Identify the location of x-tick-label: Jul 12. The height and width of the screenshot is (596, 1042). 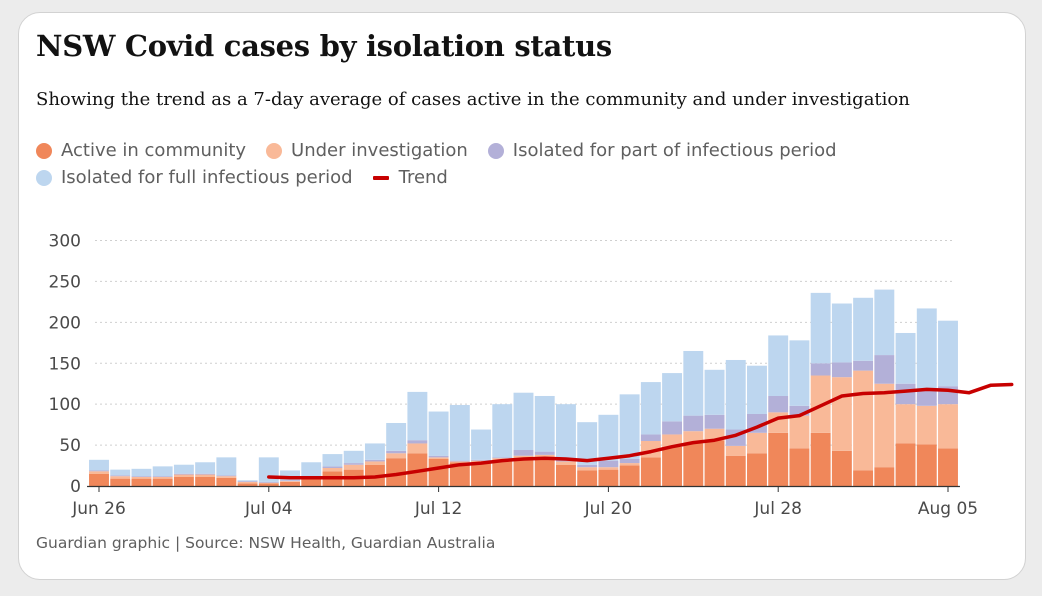
(438, 509).